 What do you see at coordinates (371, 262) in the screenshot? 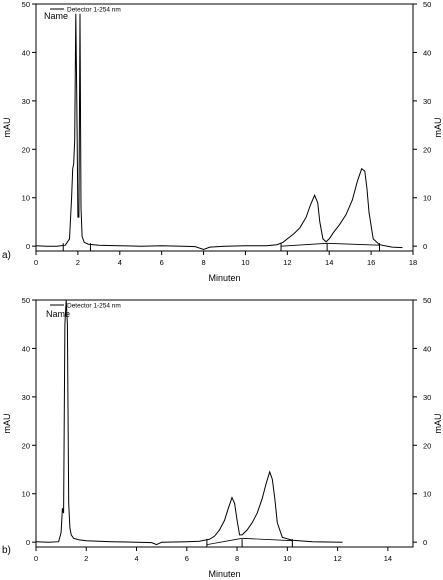
I see `x-tick-label: 16` at bounding box center [371, 262].